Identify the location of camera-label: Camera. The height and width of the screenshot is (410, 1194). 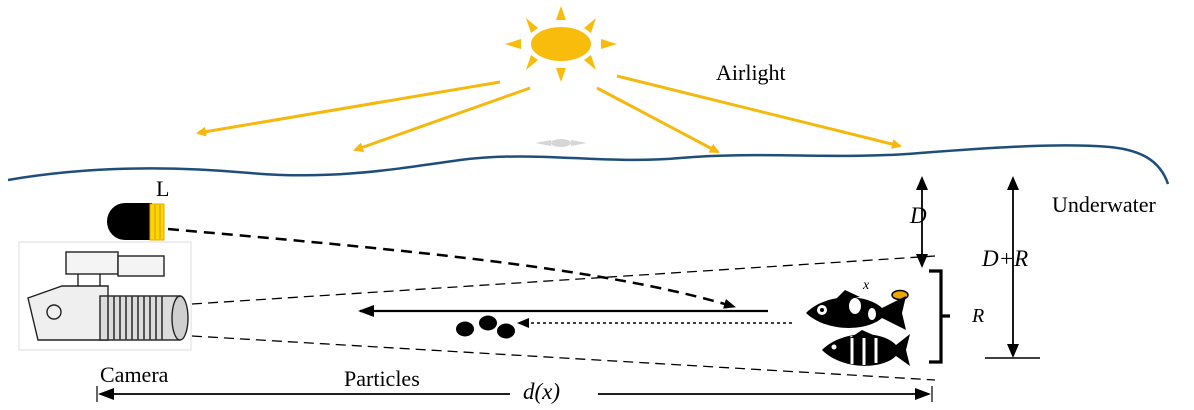
(134, 375).